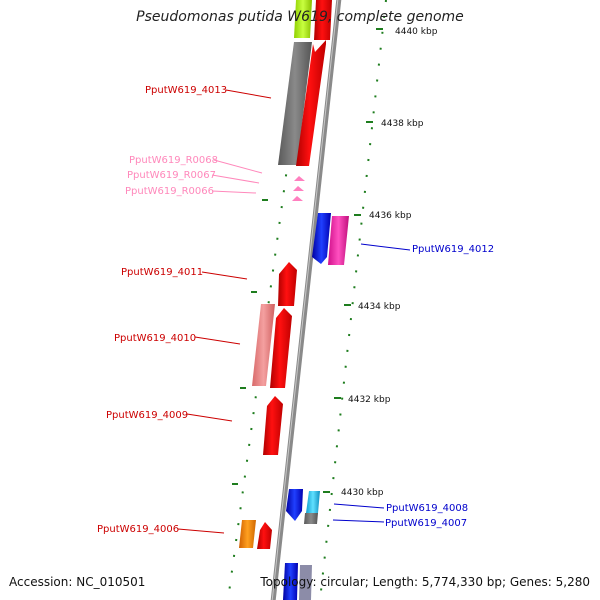 The height and width of the screenshot is (600, 600). What do you see at coordinates (426, 523) in the screenshot?
I see `gene-label: PputW619_4007` at bounding box center [426, 523].